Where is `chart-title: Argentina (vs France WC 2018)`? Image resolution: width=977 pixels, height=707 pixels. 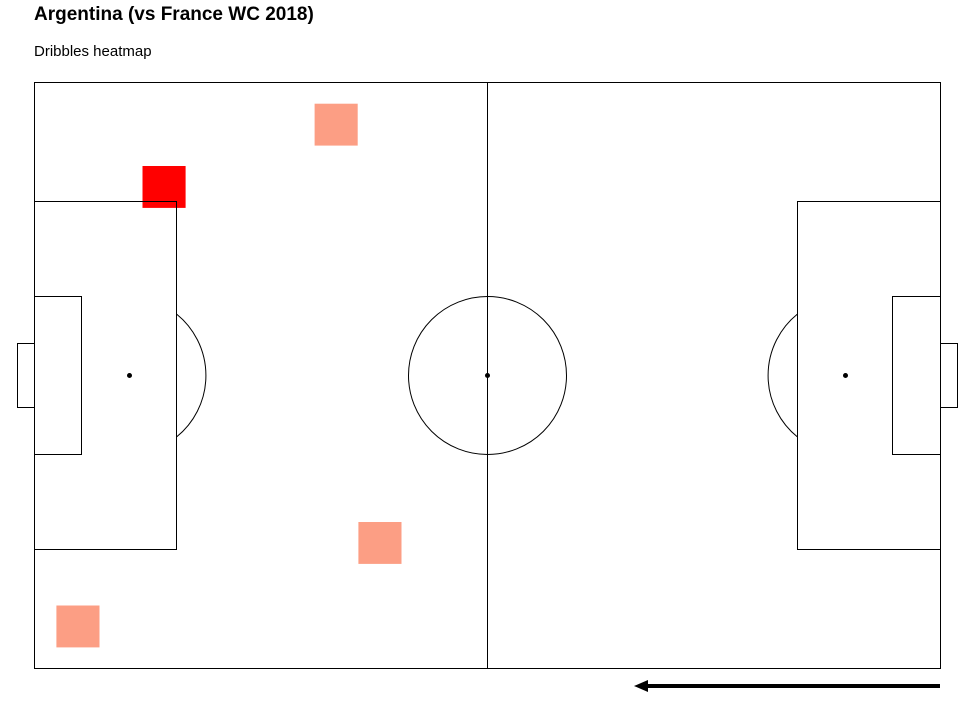 chart-title: Argentina (vs France WC 2018) is located at coordinates (174, 14).